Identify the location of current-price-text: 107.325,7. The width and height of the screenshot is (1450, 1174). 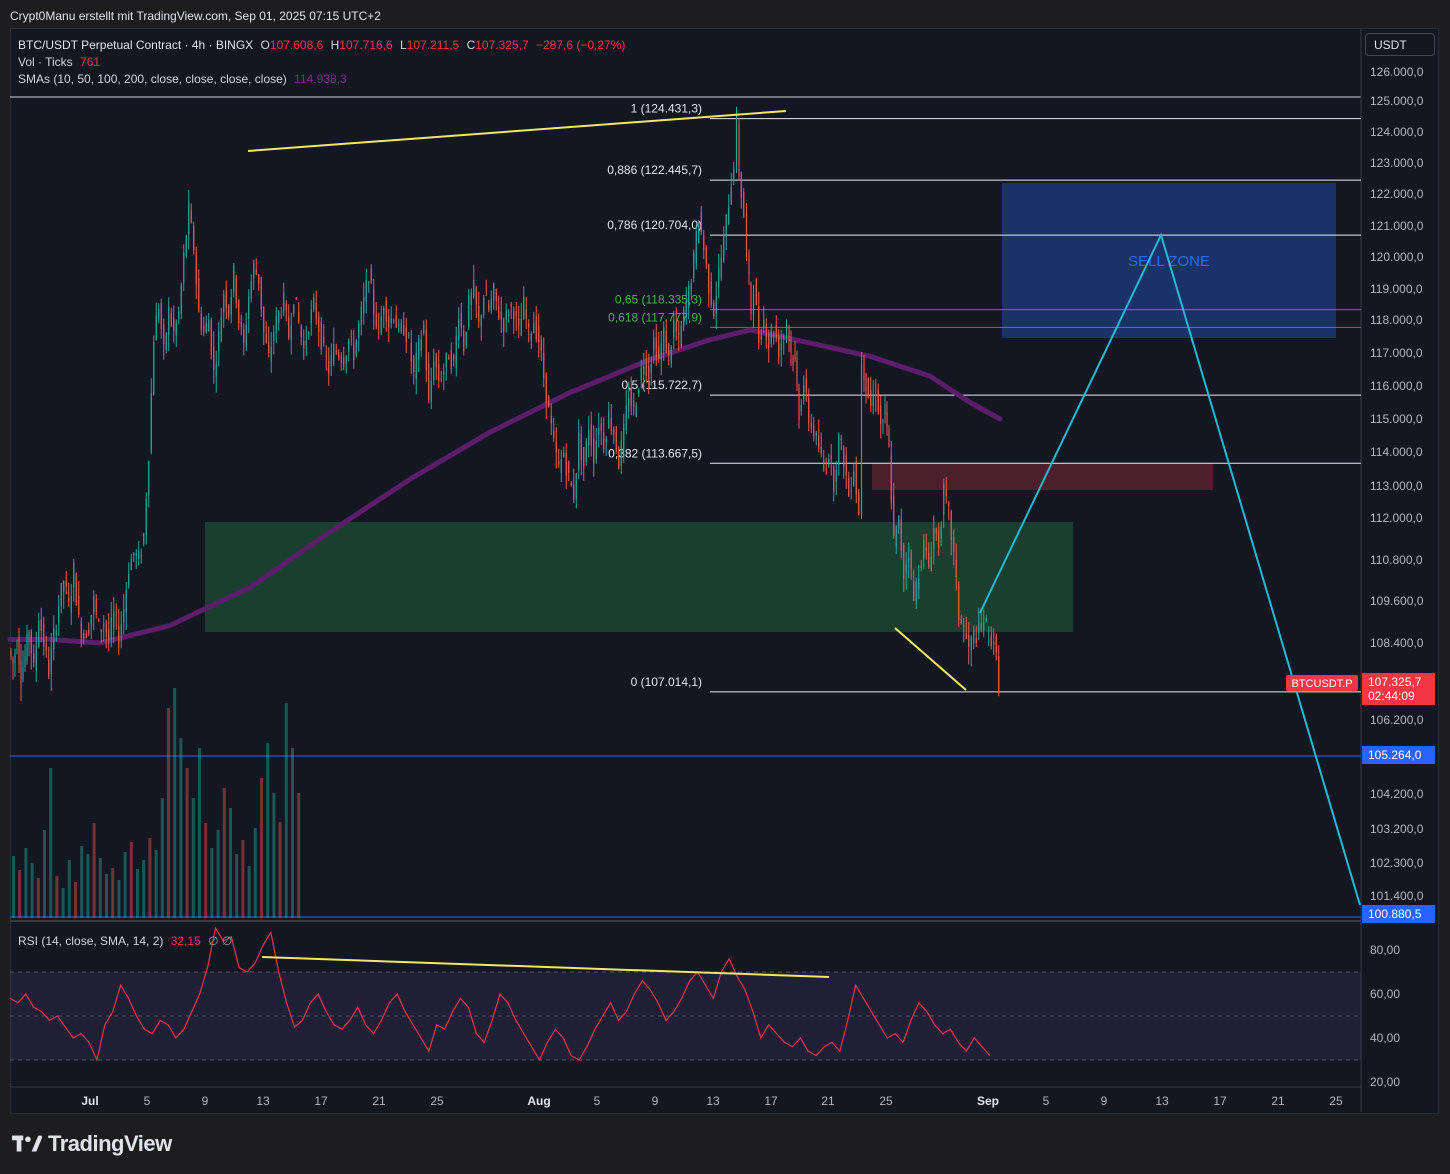
(1395, 682).